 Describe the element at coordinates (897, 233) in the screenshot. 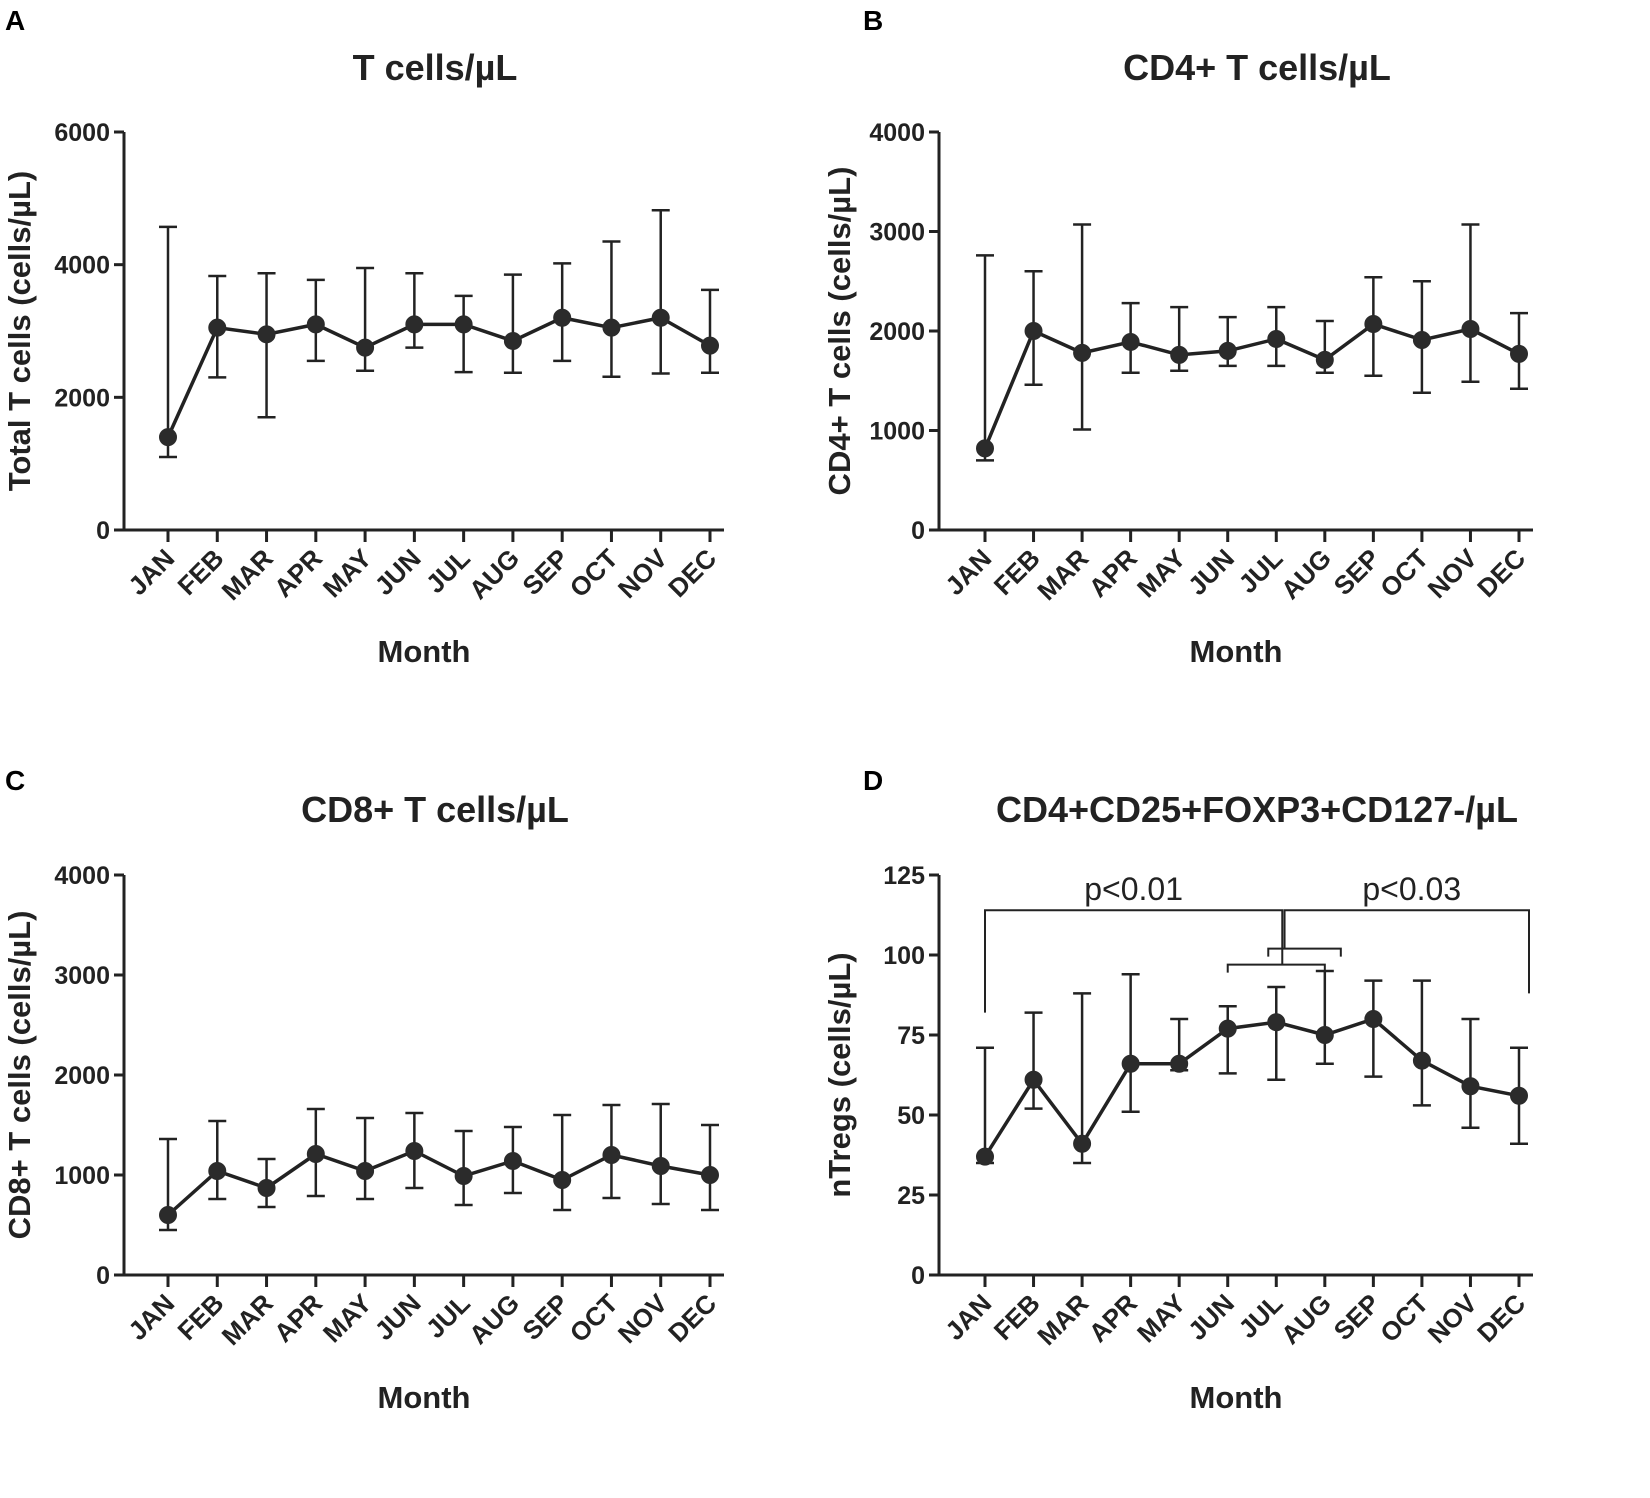

I see `y-tick-label: 3000` at that location.